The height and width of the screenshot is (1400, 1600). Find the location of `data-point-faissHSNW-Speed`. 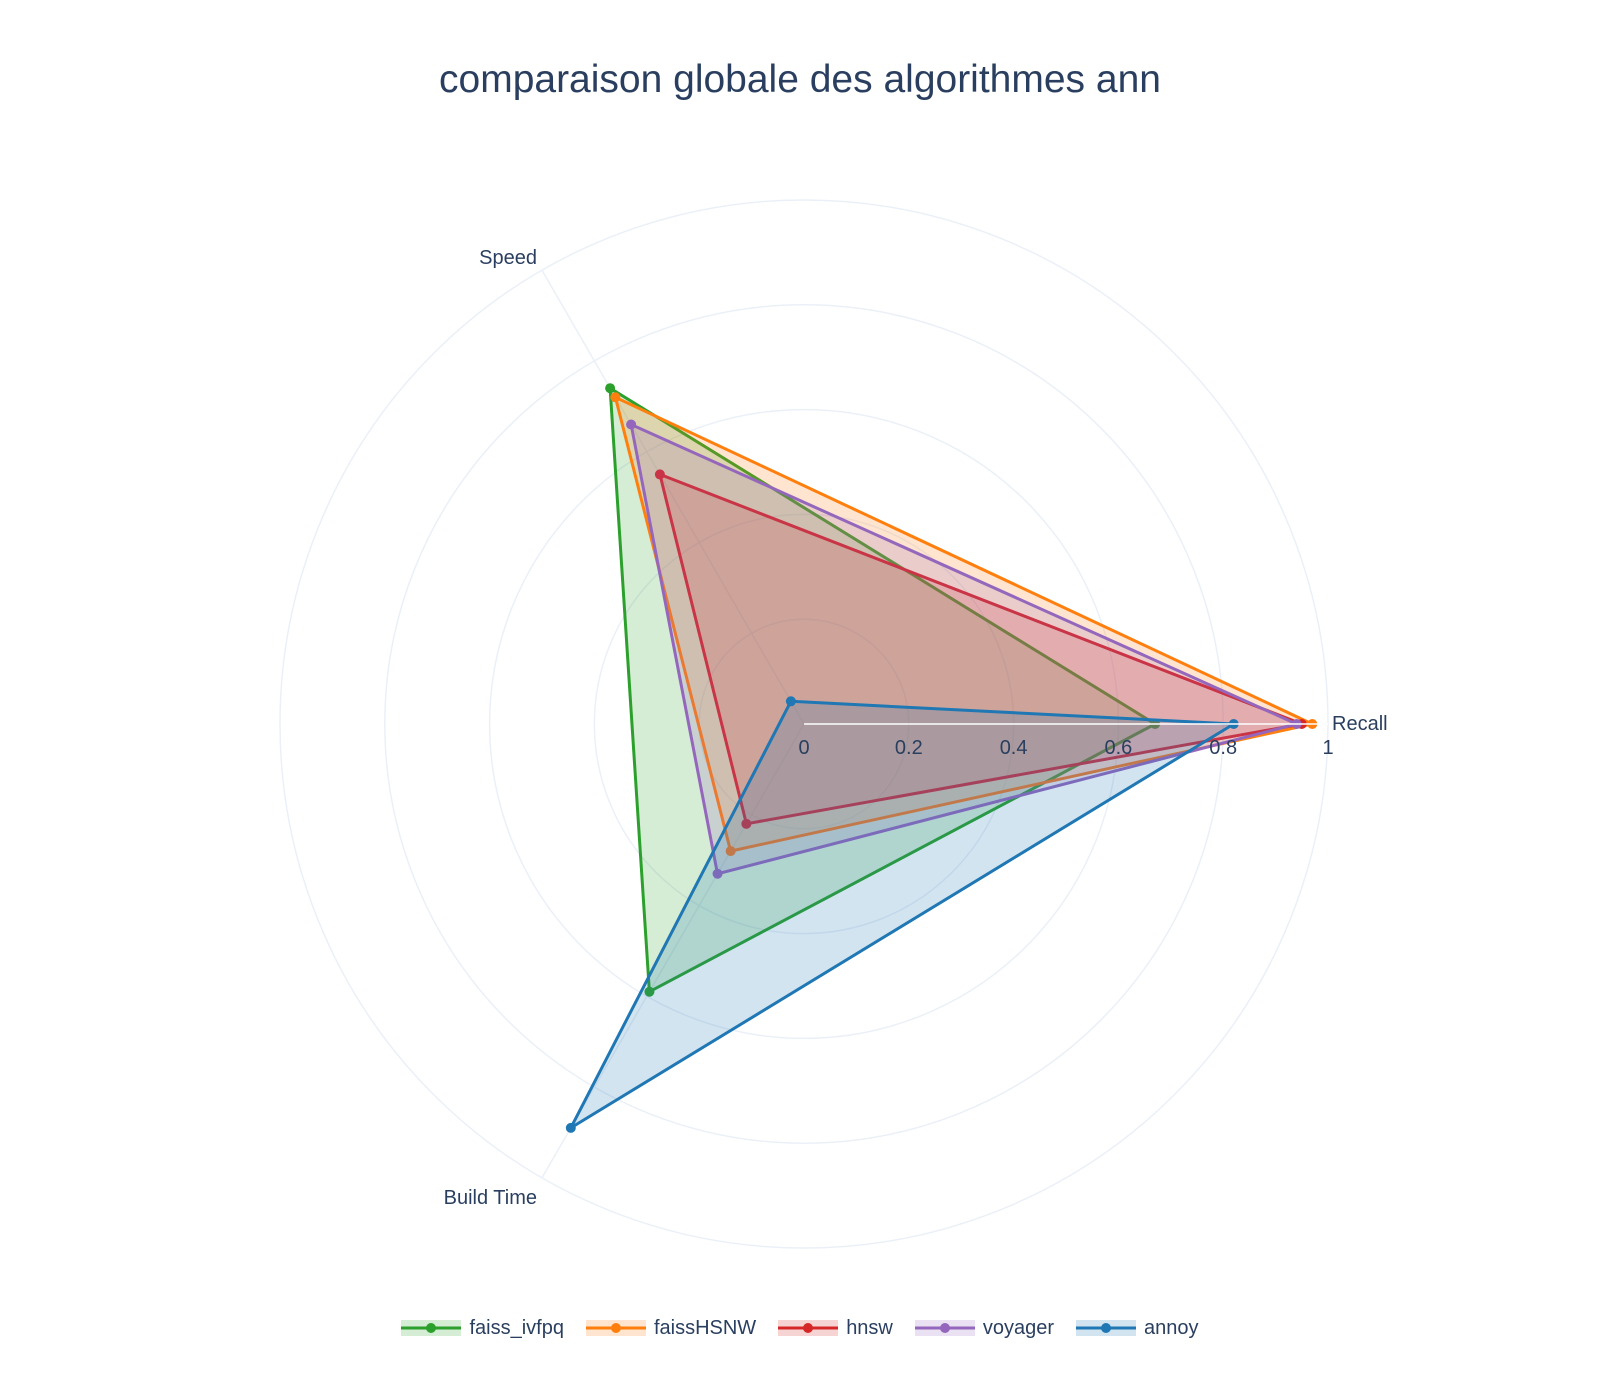

data-point-faissHSNW-Speed is located at coordinates (615, 397).